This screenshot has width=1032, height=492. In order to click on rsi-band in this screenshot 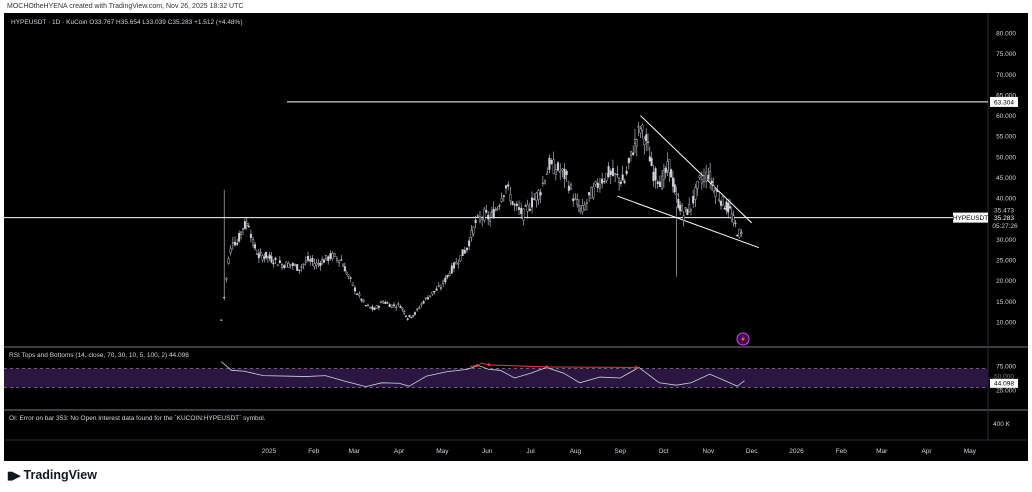, I will do `click(496, 378)`.